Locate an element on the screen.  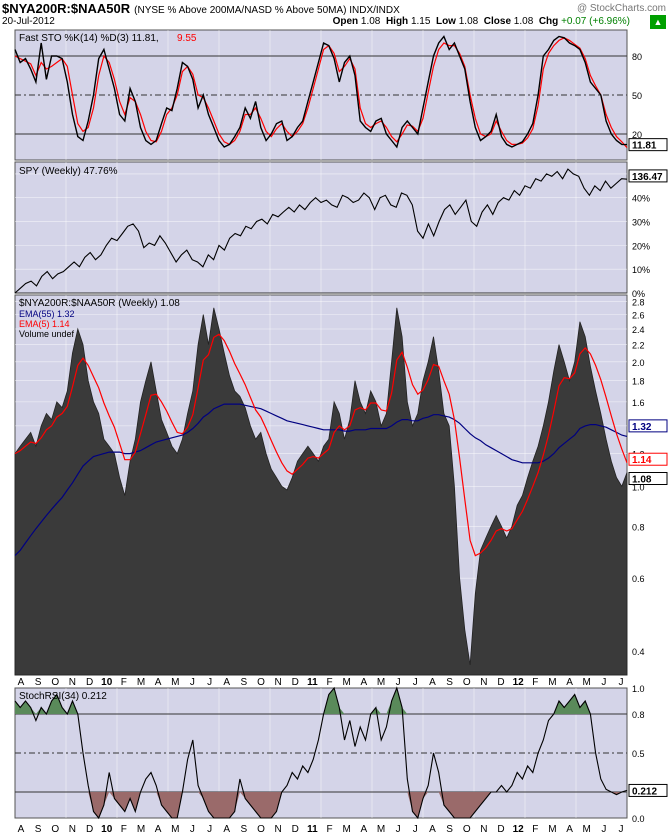
stochrsi-x-tick: 12 is located at coordinates (519, 829).